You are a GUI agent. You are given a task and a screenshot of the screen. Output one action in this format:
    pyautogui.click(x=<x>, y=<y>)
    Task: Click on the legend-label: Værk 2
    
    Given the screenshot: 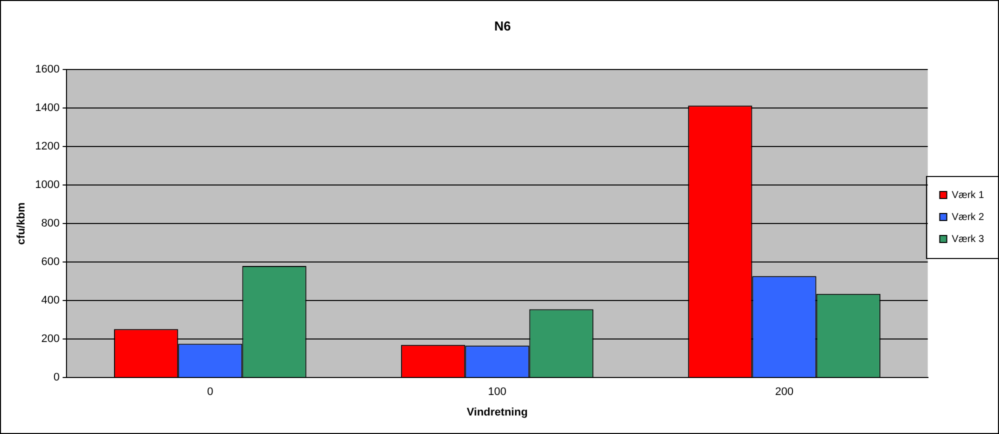 What is the action you would take?
    pyautogui.click(x=968, y=217)
    